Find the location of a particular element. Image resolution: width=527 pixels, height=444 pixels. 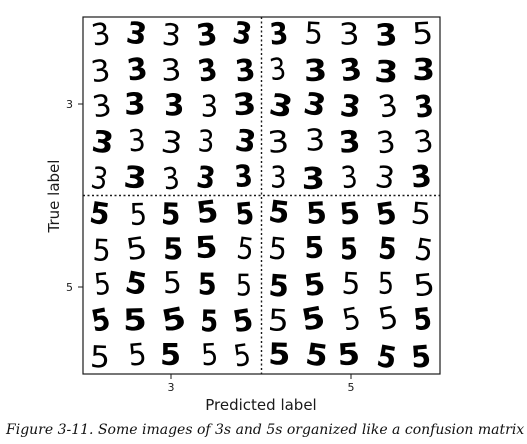

x-axis-label: Predicted label is located at coordinates (260, 405).